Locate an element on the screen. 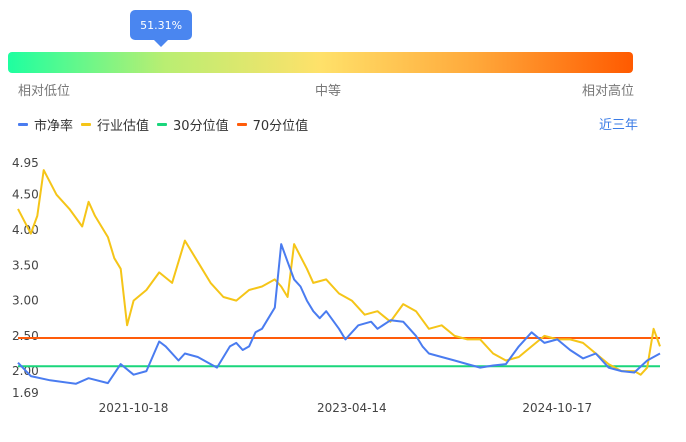 This screenshot has width=686, height=442. y-tick-label: 3.50 is located at coordinates (25, 265).